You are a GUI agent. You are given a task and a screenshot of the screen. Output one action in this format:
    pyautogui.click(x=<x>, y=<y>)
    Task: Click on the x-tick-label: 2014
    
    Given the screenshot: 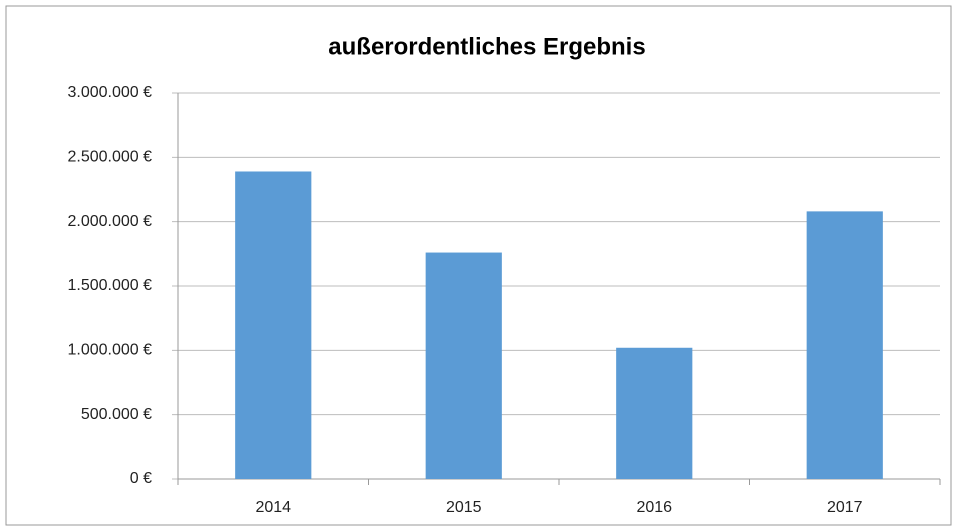 What is the action you would take?
    pyautogui.click(x=273, y=507)
    